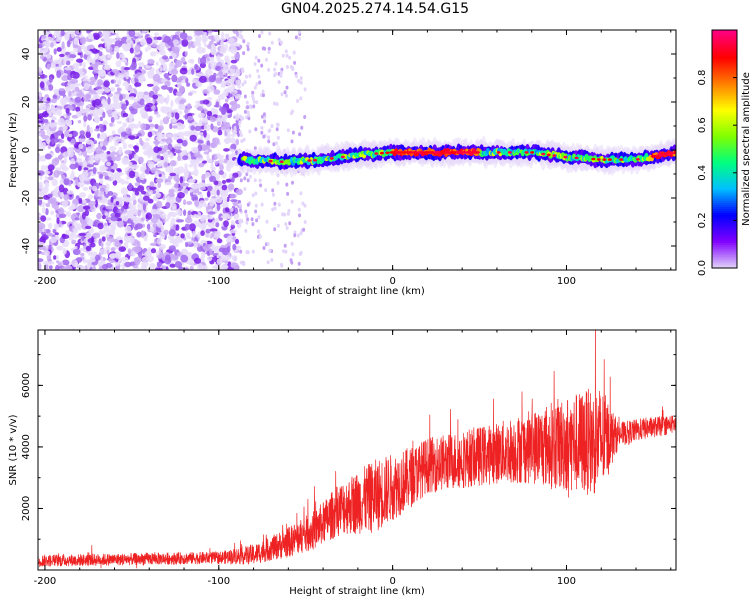 The width and height of the screenshot is (750, 600). I want to click on colorbar-tick-label: 0.0, so click(702, 268).